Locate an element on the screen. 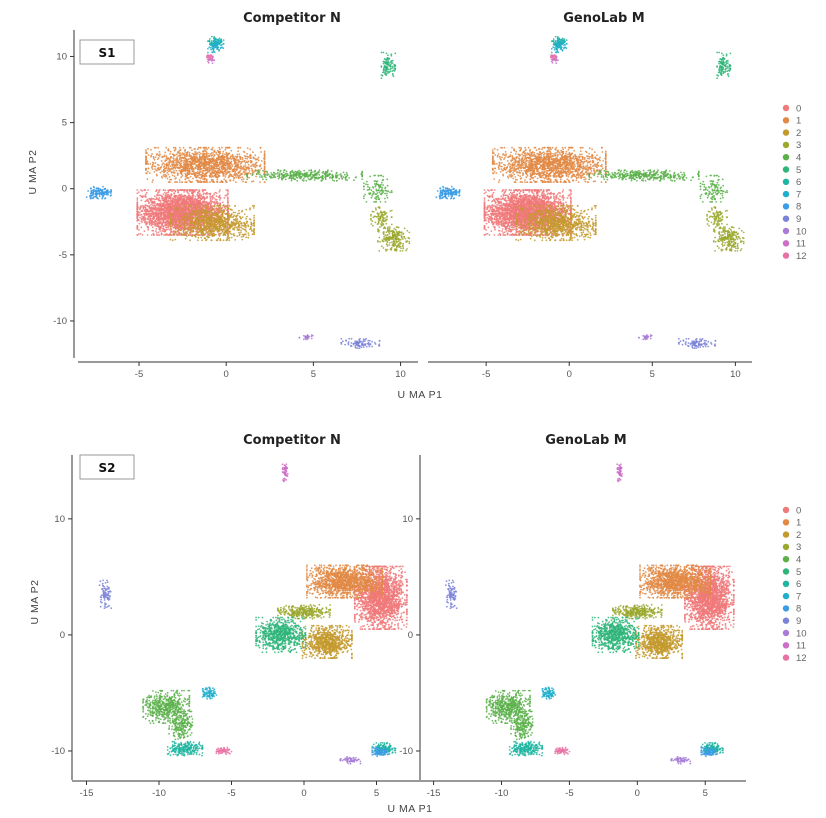 Image resolution: width=826 pixels, height=818 pixels. y-tick-label: 5 is located at coordinates (64, 123).